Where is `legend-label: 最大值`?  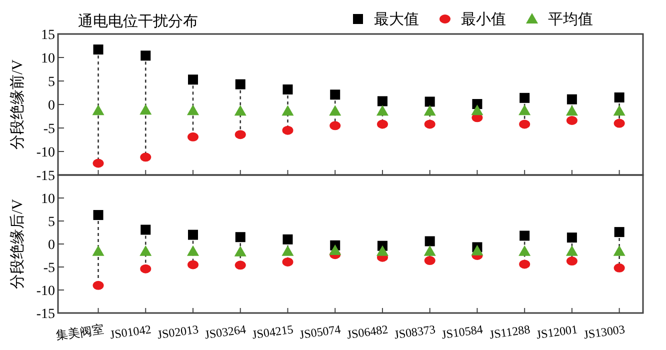 legend-label: 最大值 is located at coordinates (396, 19).